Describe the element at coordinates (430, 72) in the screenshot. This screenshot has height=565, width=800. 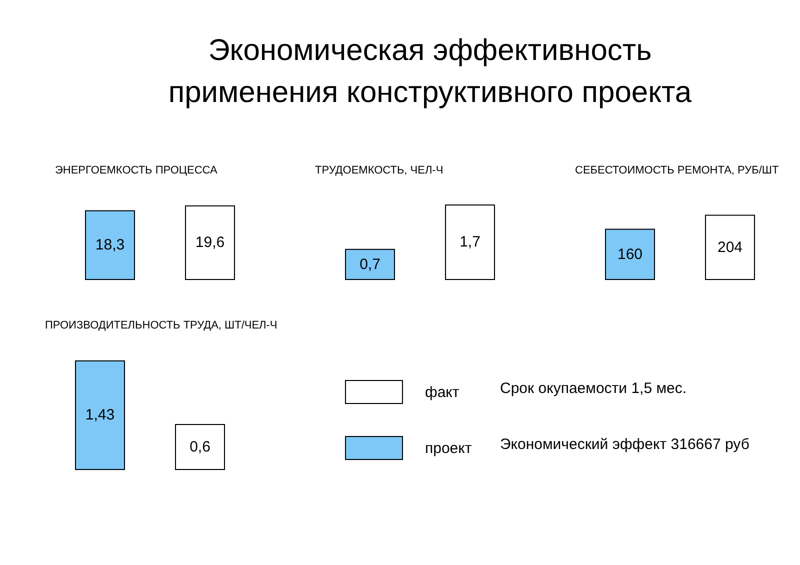
I see `text: Экономическая эффективность применения конструктивного проекта` at that location.